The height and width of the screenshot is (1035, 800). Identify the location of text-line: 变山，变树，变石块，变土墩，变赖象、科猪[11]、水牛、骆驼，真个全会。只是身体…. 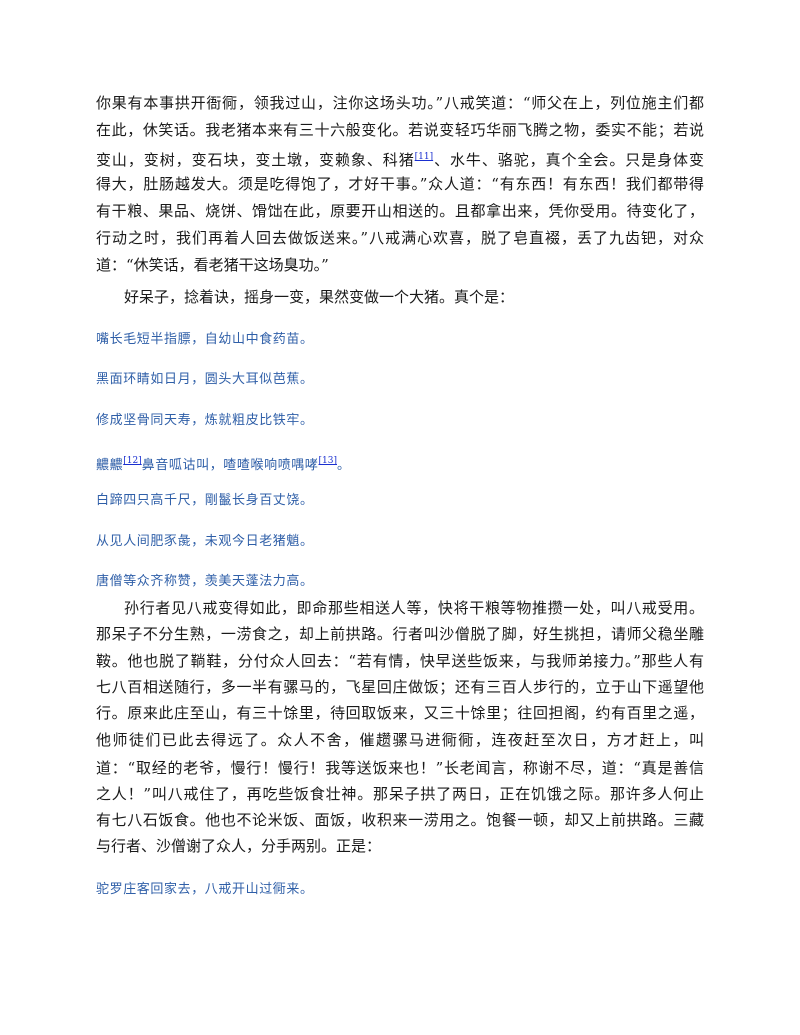
(400, 158).